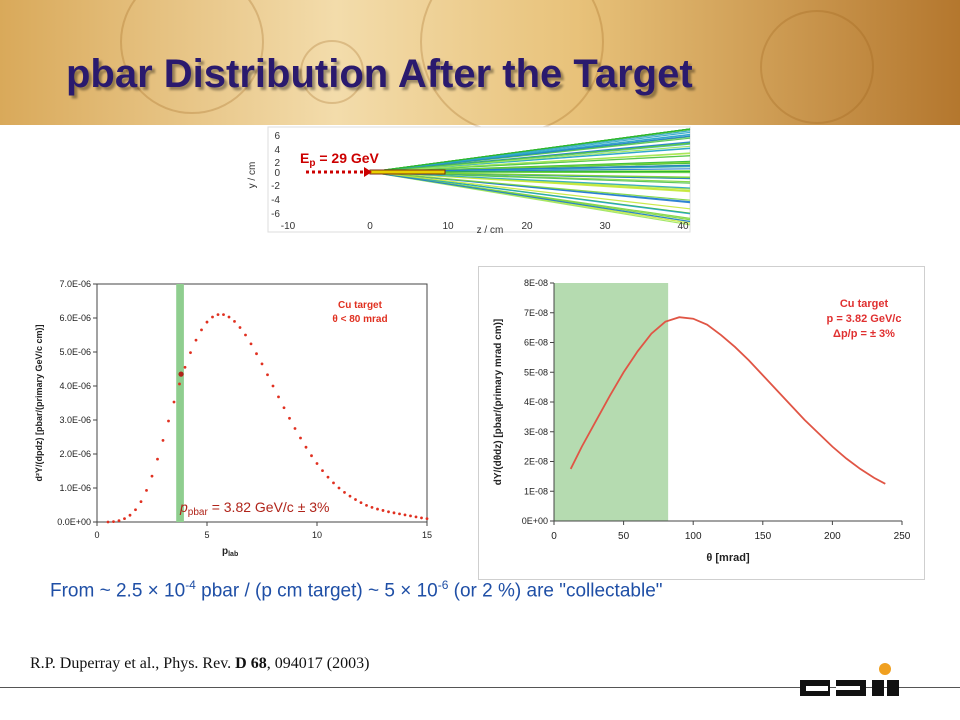 This screenshot has height=720, width=960. I want to click on x-tick: 0, so click(370, 226).